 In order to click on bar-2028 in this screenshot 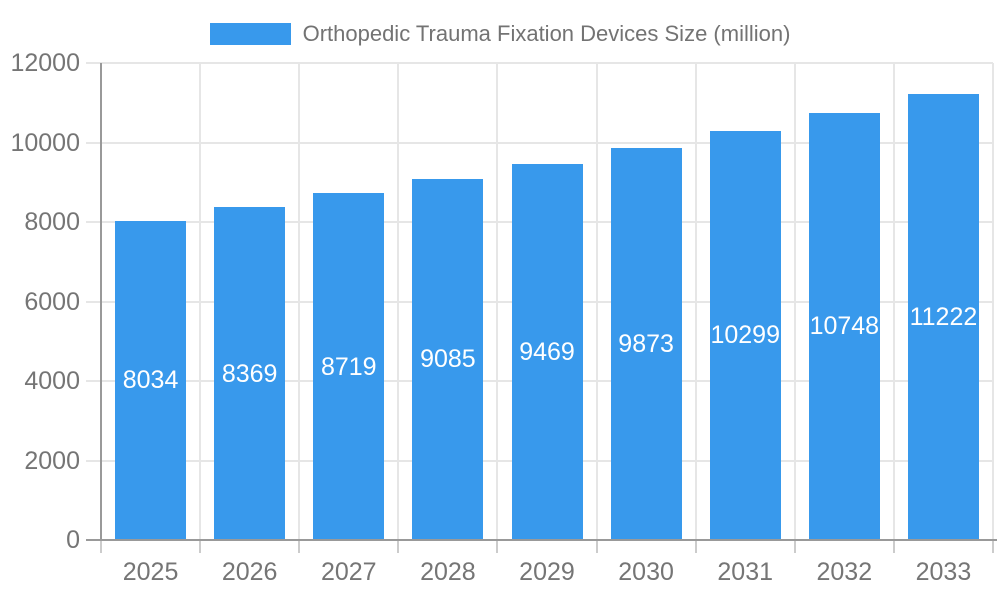, I will do `click(448, 359)`.